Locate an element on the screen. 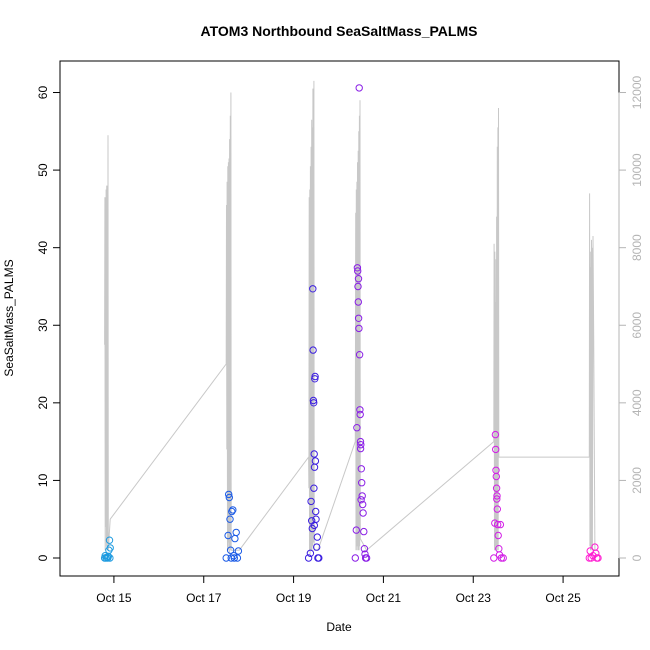  chart-title: ATOM3 Northbound SeaSaltMass_PALMS is located at coordinates (339, 31).